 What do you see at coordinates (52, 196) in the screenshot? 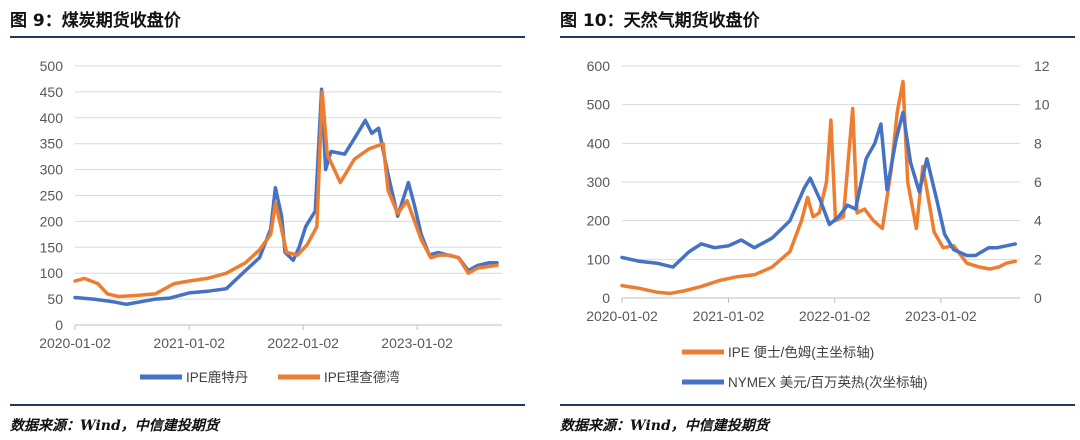
I see `y-tick-label: 250` at bounding box center [52, 196].